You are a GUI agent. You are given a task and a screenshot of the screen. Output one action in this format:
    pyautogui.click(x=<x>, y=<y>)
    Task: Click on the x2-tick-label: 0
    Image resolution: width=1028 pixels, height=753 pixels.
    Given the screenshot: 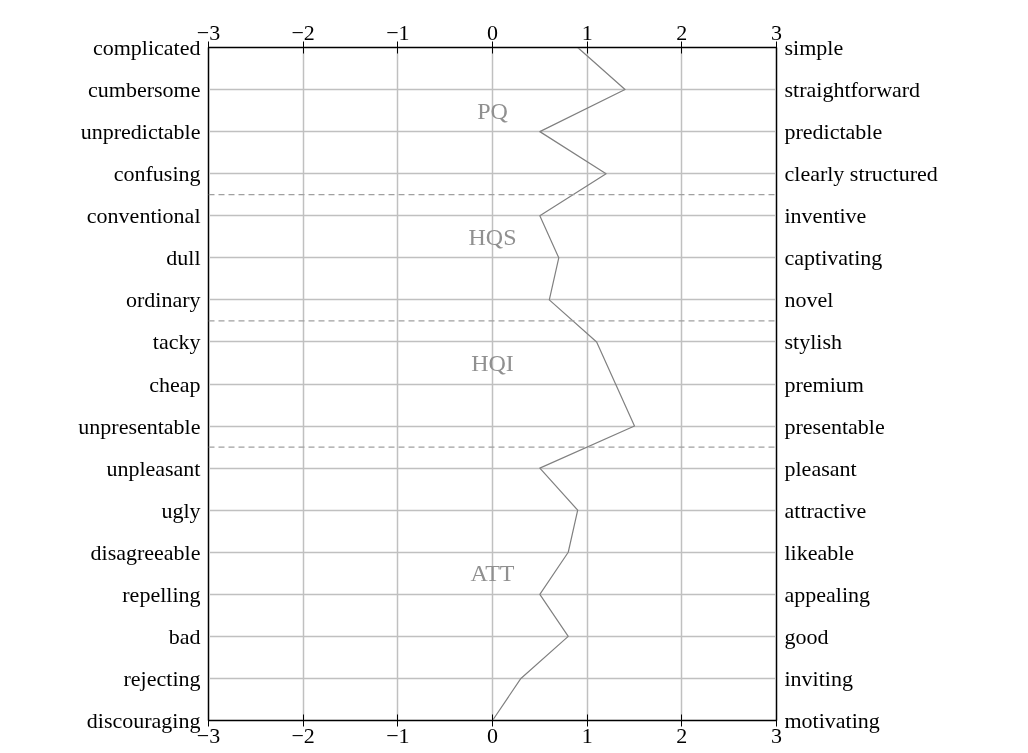 What is the action you would take?
    pyautogui.click(x=492, y=735)
    